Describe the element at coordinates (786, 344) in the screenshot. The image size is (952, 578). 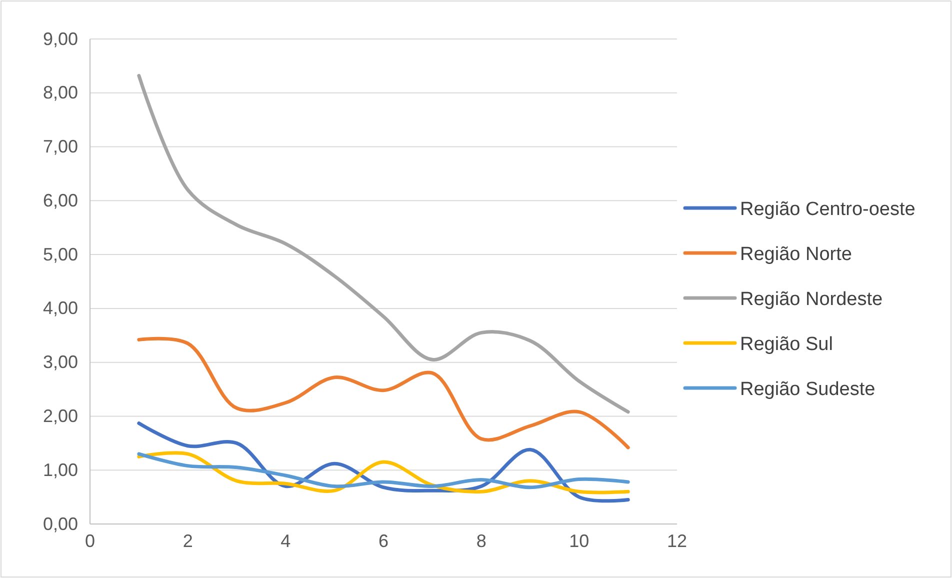
I see `legend-label: Região Sul` at that location.